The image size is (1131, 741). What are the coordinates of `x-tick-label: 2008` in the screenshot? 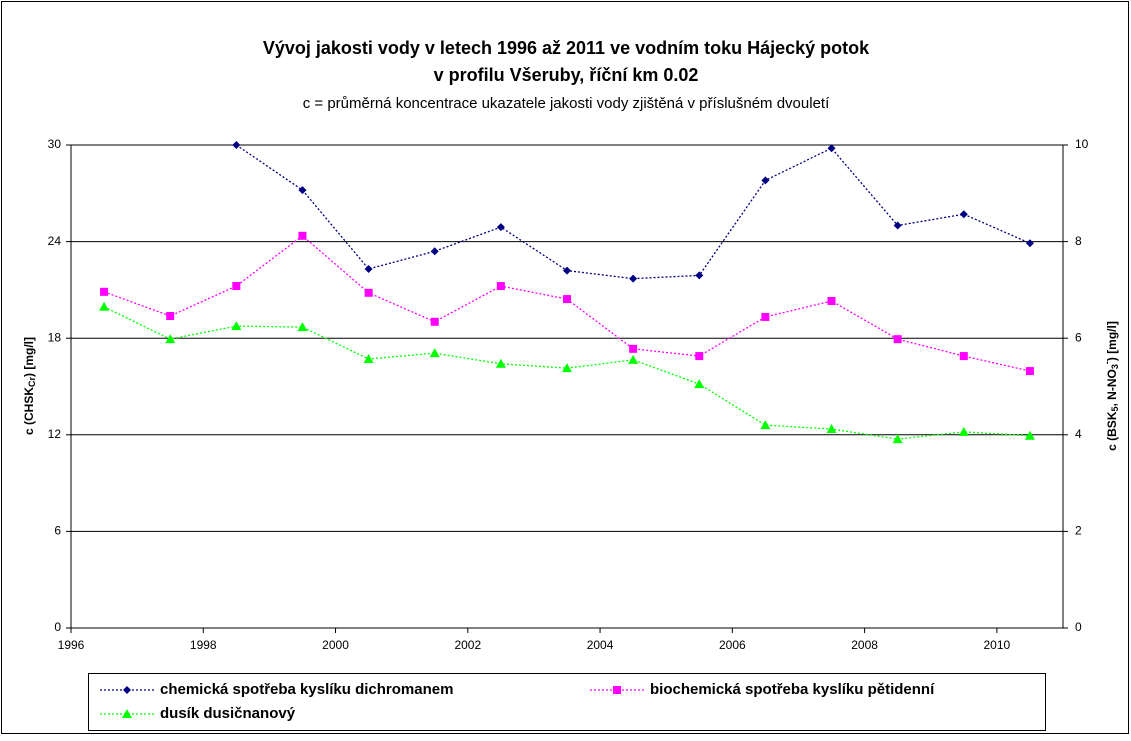 It's located at (864, 645).